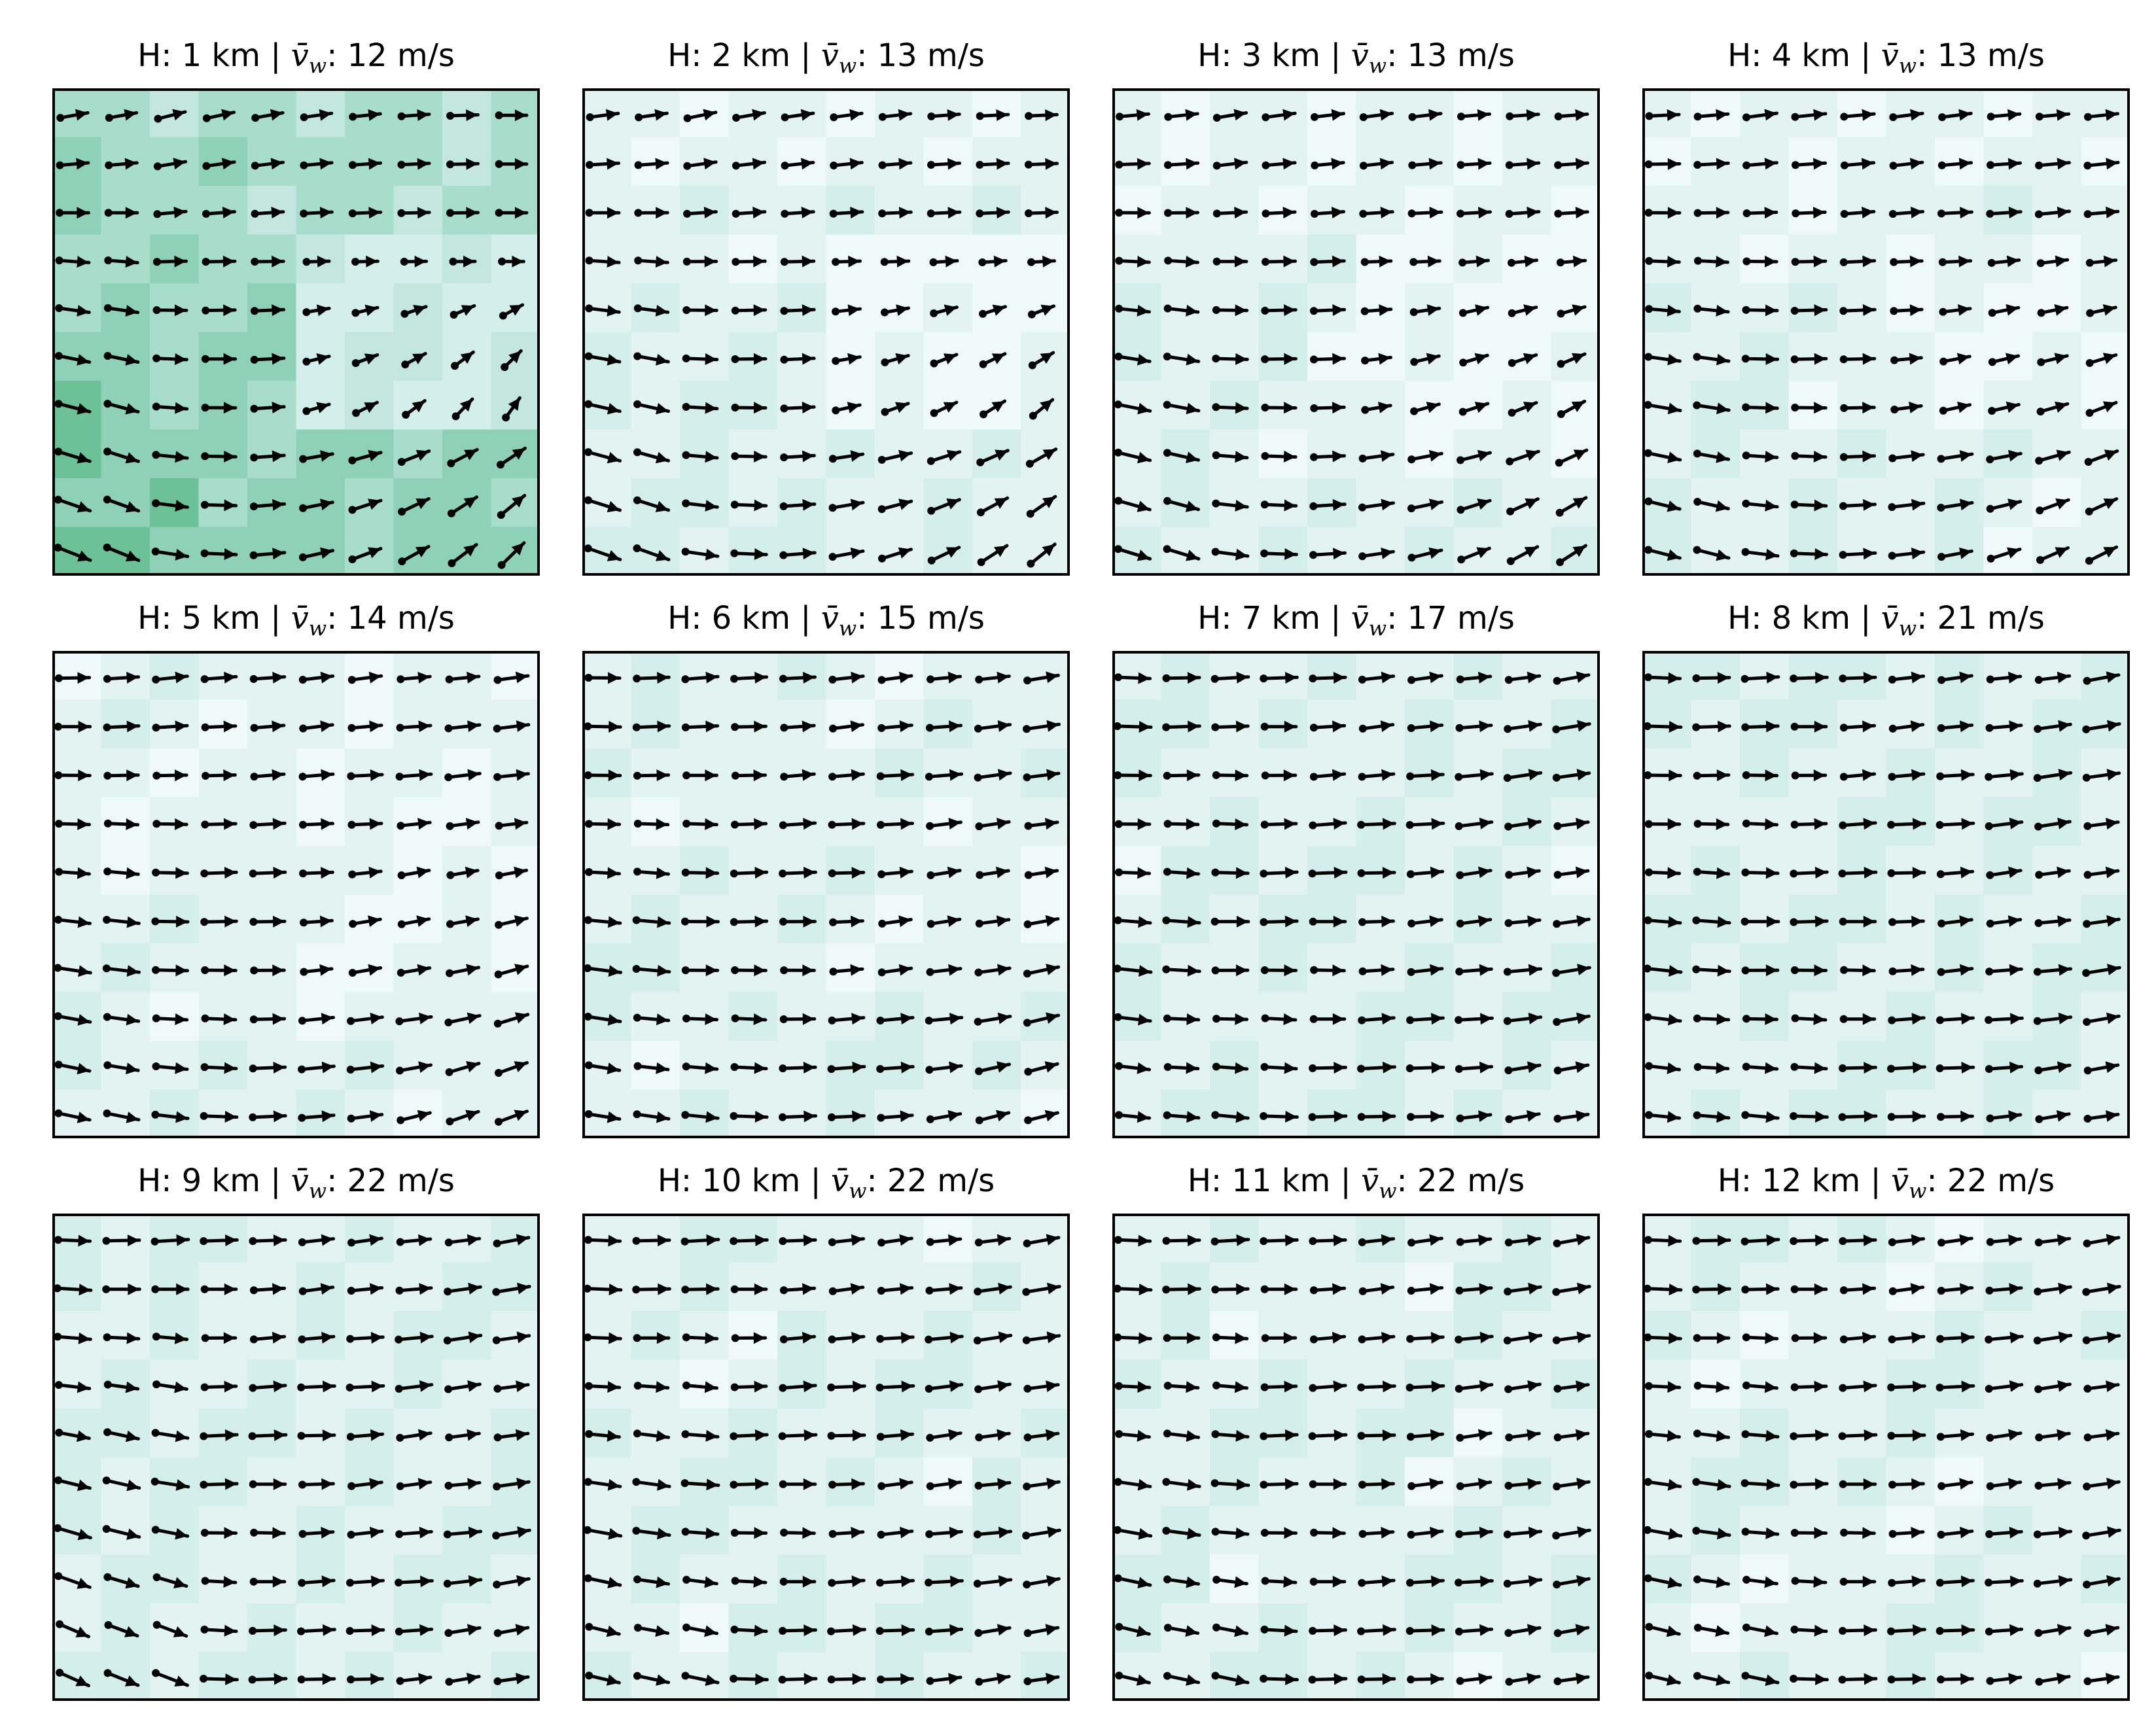  I want to click on title-speed-value: 22, so click(907, 1181).